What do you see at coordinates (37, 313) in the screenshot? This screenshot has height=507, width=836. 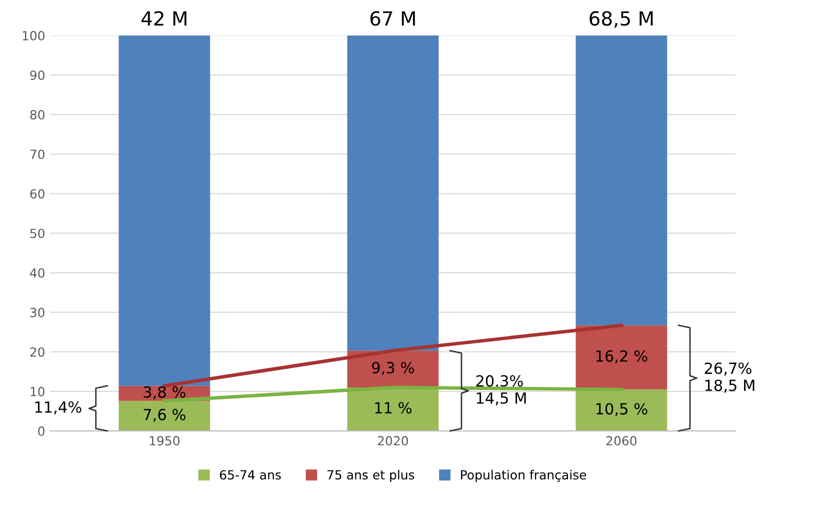 I see `y-tick-label: 30` at bounding box center [37, 313].